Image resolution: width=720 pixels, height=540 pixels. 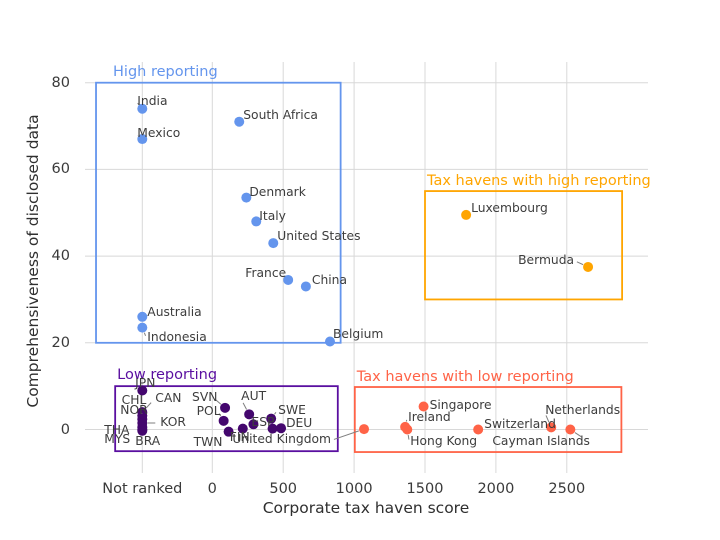 What do you see at coordinates (408, 437) in the screenshot?
I see `connector-hong-kong` at bounding box center [408, 437].